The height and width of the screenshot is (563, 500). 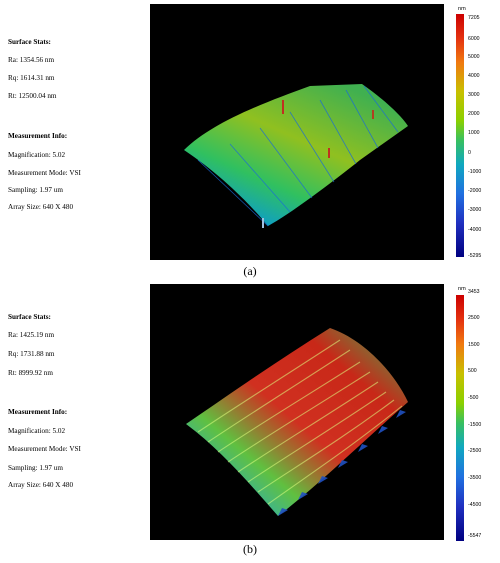 What do you see at coordinates (475, 451) in the screenshot?
I see `colorbar-tick: -2500` at bounding box center [475, 451].